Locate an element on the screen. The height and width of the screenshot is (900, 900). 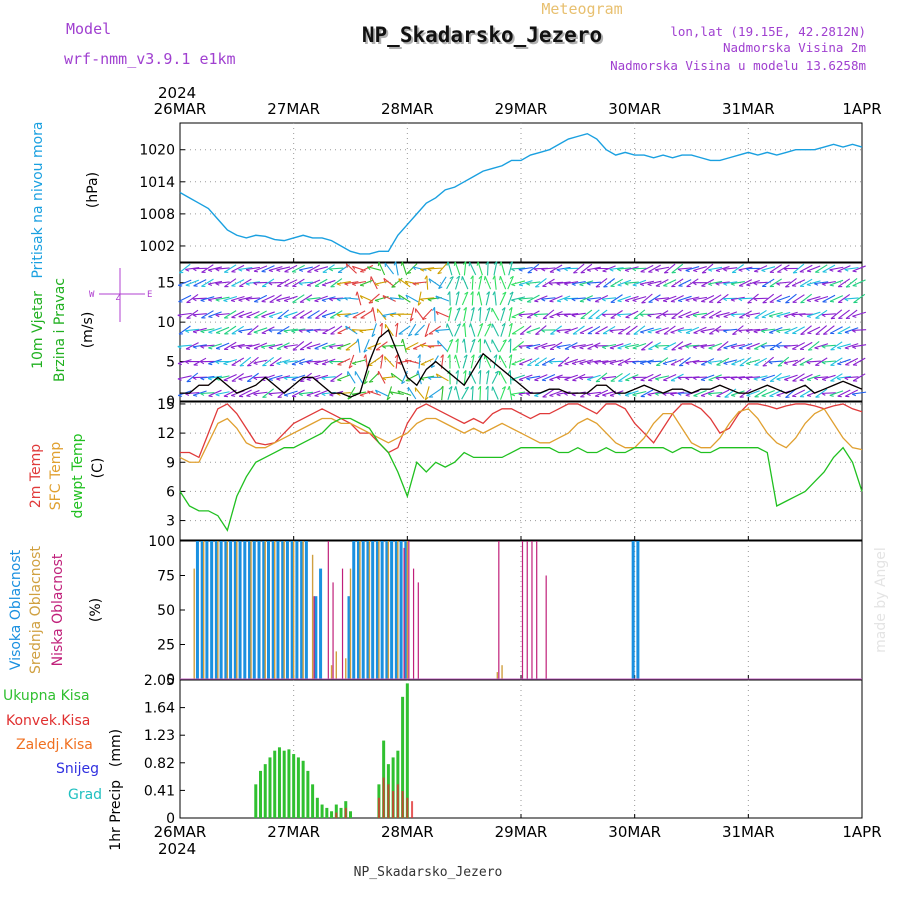
x-tick-label-bottom: 1APR is located at coordinates (861, 832).